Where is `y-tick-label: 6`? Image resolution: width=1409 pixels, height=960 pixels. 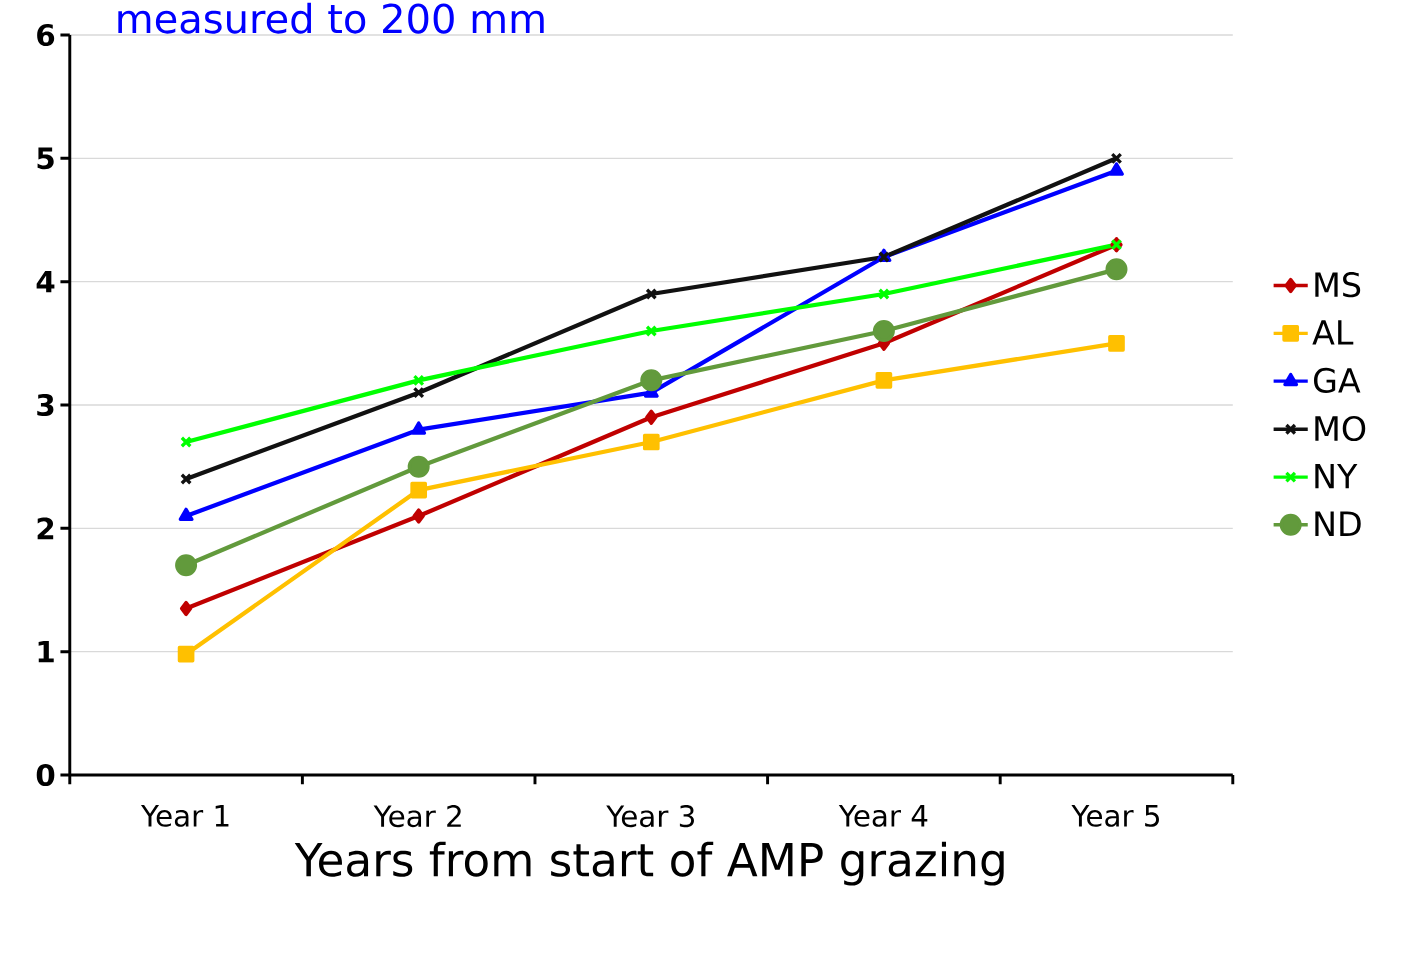 y-tick-label: 6 is located at coordinates (46, 35).